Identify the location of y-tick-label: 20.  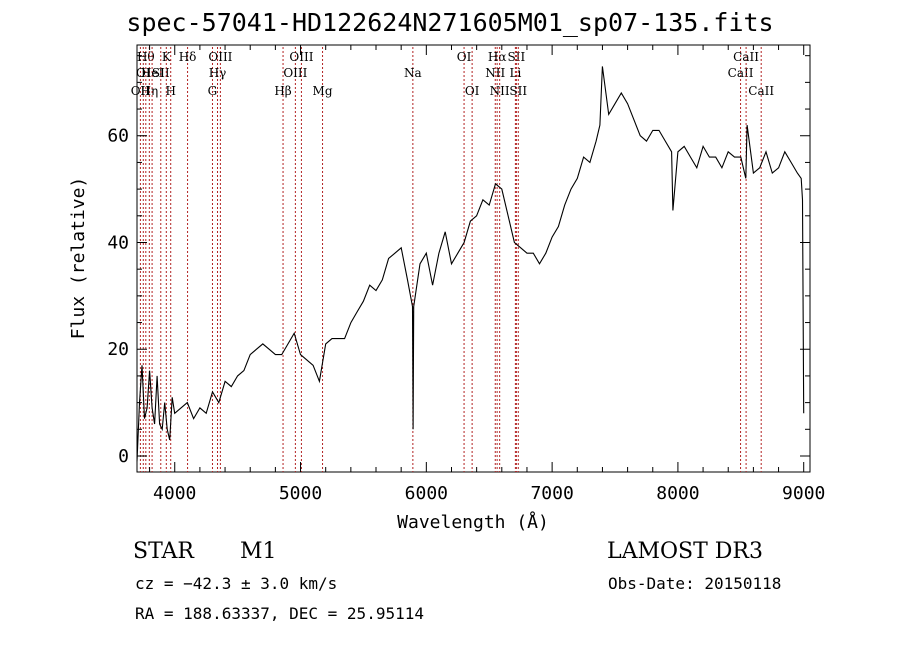
(118, 349).